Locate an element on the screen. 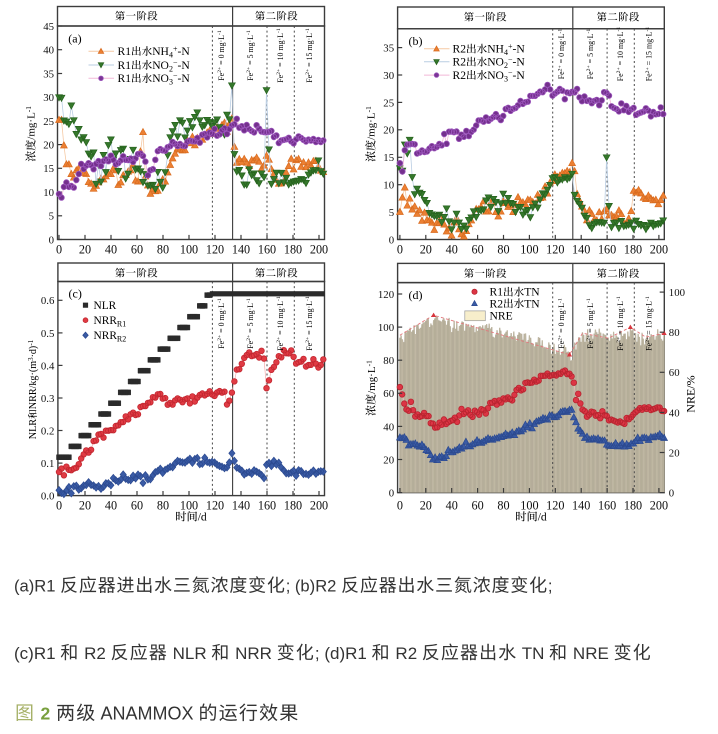 The height and width of the screenshot is (734, 718). svg-text: 140 is located at coordinates (581, 506).